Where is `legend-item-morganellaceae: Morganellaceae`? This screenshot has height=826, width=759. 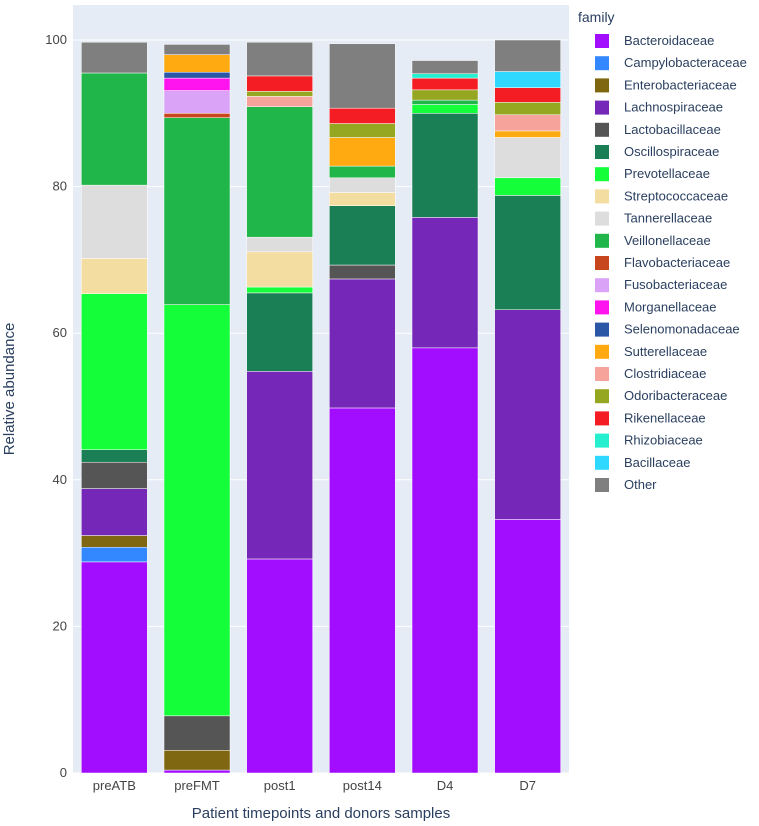 legend-item-morganellaceae: Morganellaceae is located at coordinates (656, 307).